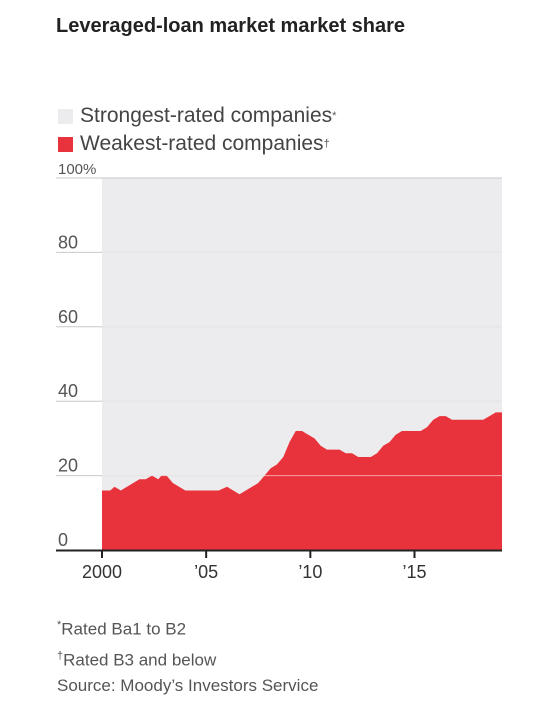 This screenshot has width=534, height=718. Describe the element at coordinates (334, 116) in the screenshot. I see `legend-marker-strongest: *` at that location.